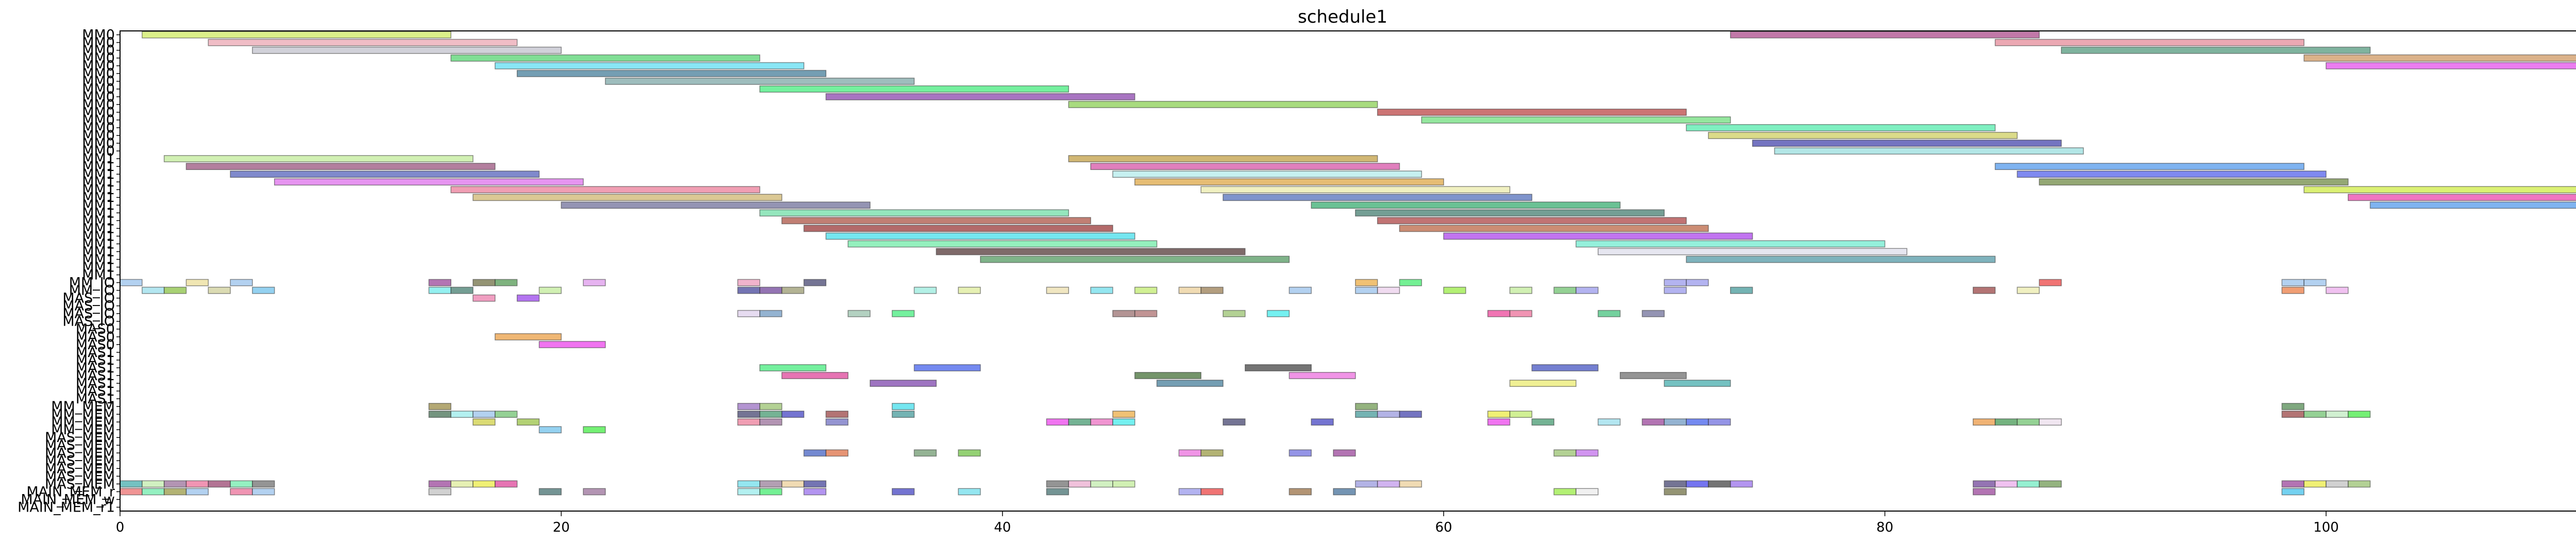 The width and height of the screenshot is (2576, 543). Describe the element at coordinates (80, 453) in the screenshot. I see `row-label: MAS_MEM` at that location.